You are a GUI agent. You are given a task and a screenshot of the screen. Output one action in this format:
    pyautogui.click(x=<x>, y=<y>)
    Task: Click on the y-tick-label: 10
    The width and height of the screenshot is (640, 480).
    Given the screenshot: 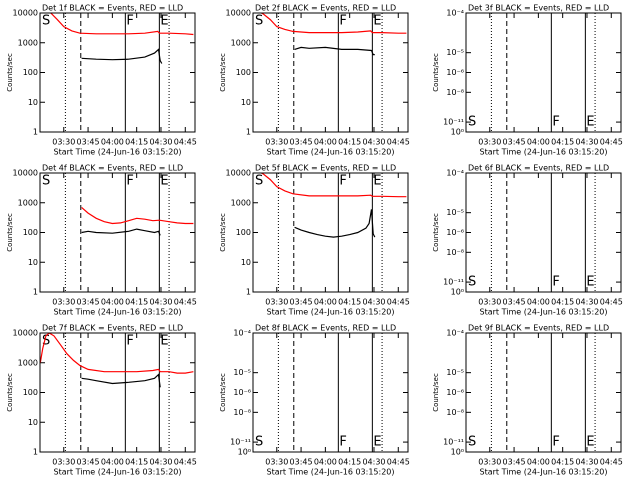 What is the action you would take?
    pyautogui.click(x=246, y=262)
    